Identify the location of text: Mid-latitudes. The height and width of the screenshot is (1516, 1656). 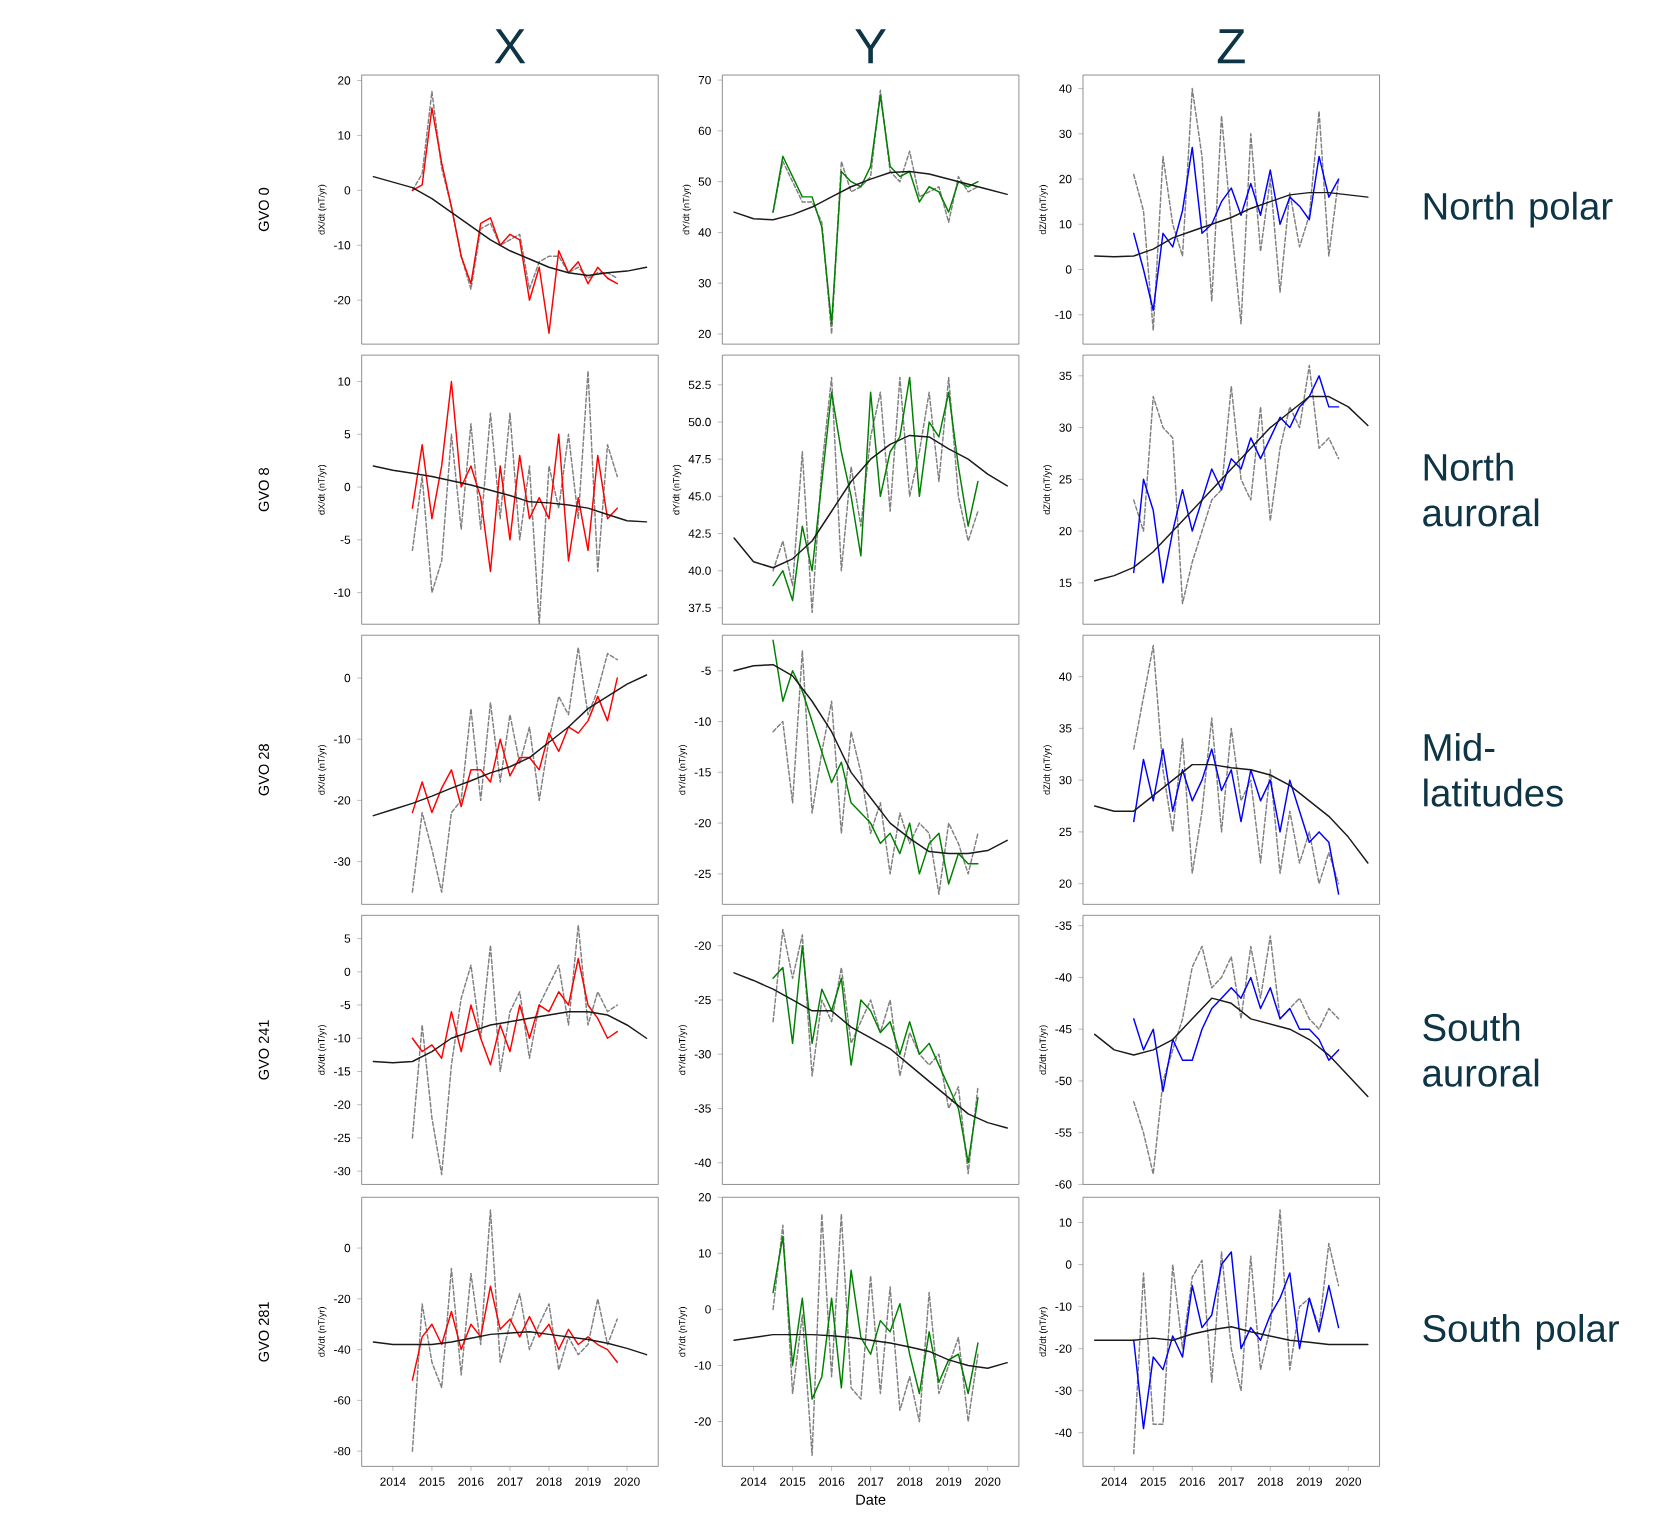
(1493, 770).